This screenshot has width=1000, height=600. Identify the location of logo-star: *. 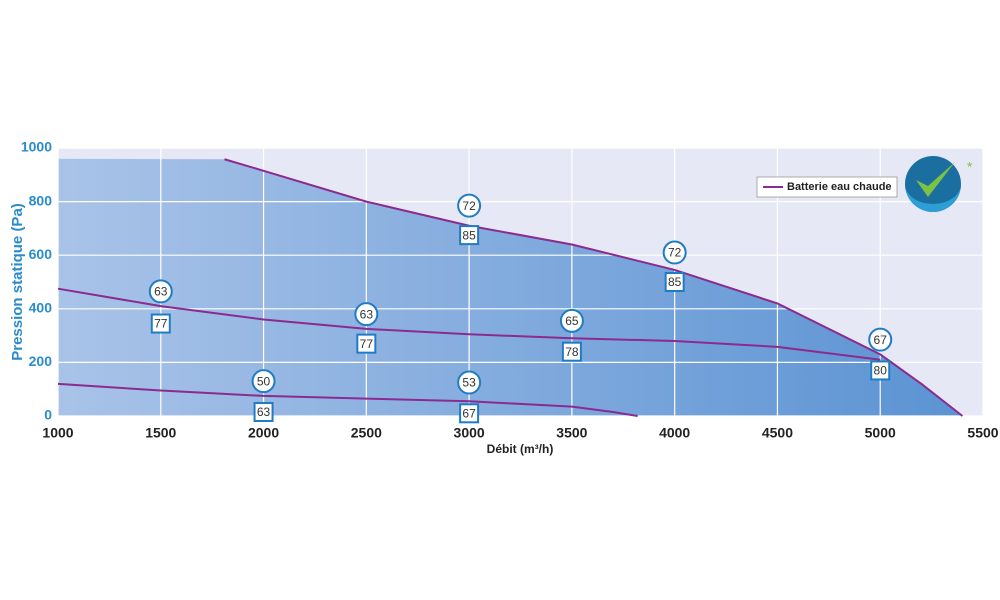
(970, 167).